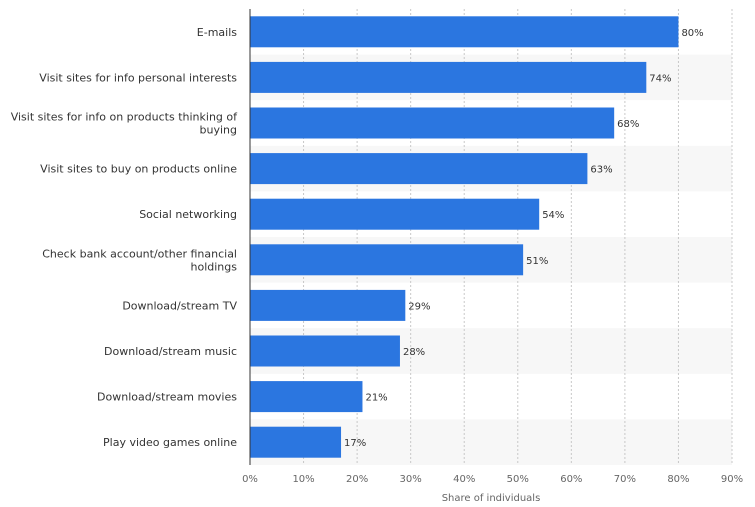 The height and width of the screenshot is (507, 755). Describe the element at coordinates (601, 170) in the screenshot. I see `value-label: 63%` at that location.